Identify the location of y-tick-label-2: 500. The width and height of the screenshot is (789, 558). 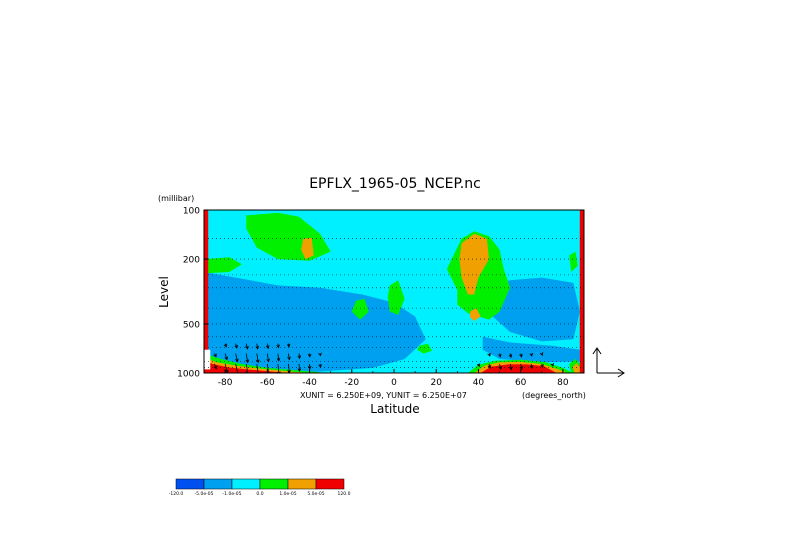
(191, 325).